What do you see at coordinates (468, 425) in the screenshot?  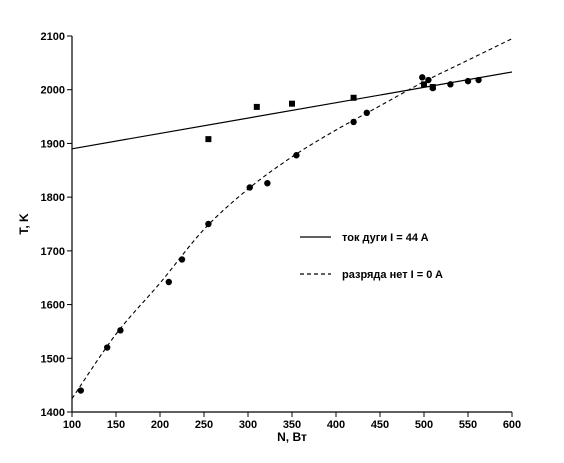 I see `x-tick-label: 550` at bounding box center [468, 425].